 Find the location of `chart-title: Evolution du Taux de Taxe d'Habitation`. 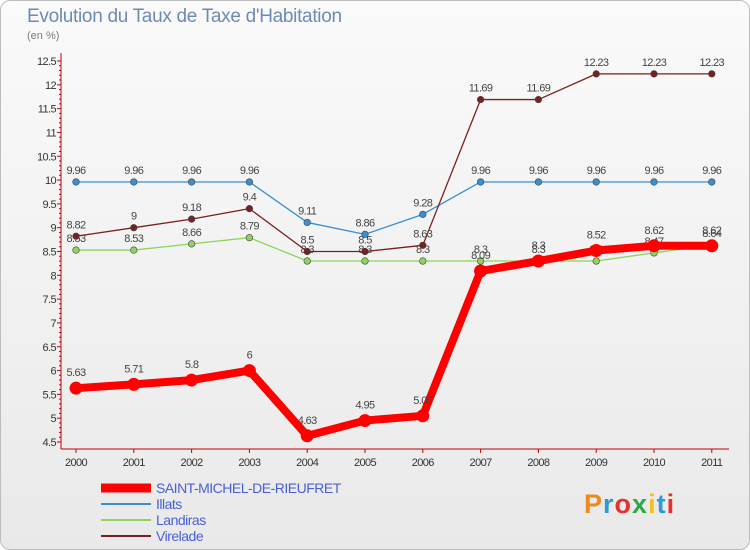

chart-title: Evolution du Taux de Taxe d'Habitation is located at coordinates (184, 16).